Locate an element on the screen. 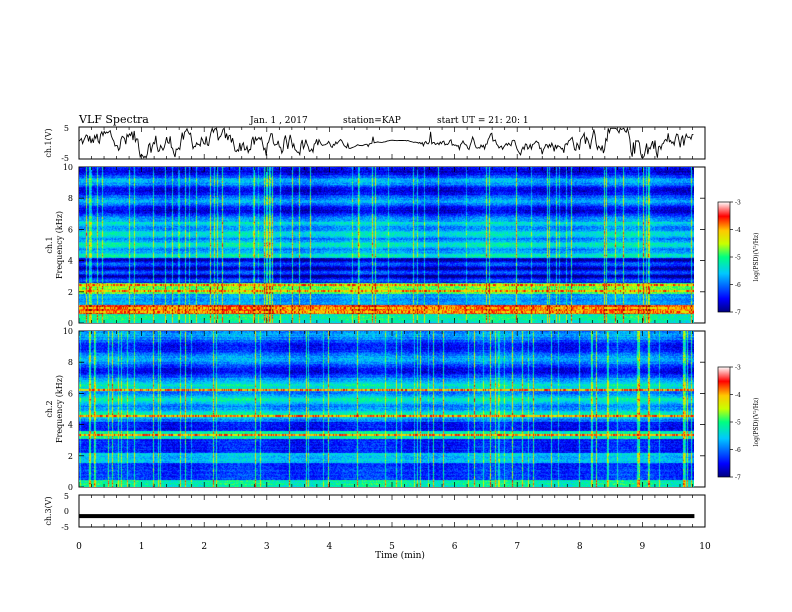 Image resolution: width=792 pixels, height=612 pixels. xtick-label: 4 is located at coordinates (330, 547).